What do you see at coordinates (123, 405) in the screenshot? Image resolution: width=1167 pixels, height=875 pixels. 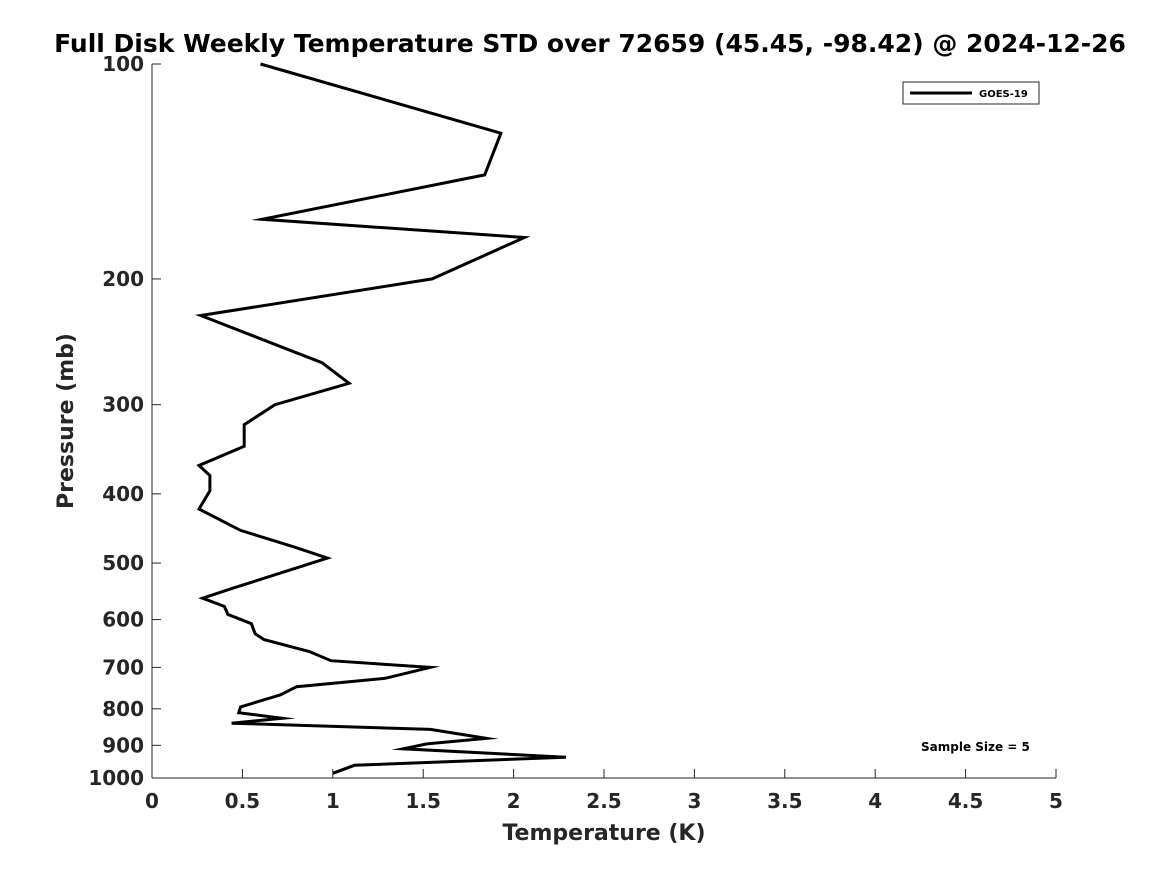 I see `y-tick-label: 300` at bounding box center [123, 405].